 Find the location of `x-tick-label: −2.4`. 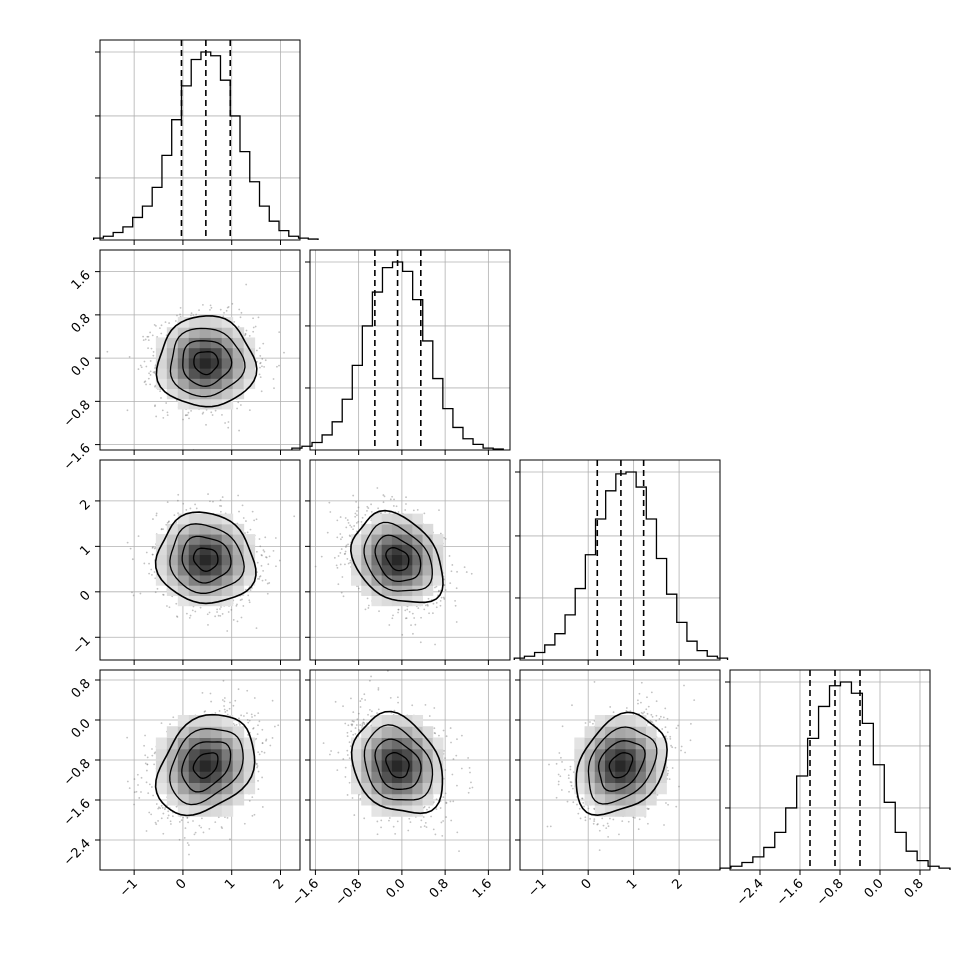

x-tick-label: −2.4 is located at coordinates (750, 892).